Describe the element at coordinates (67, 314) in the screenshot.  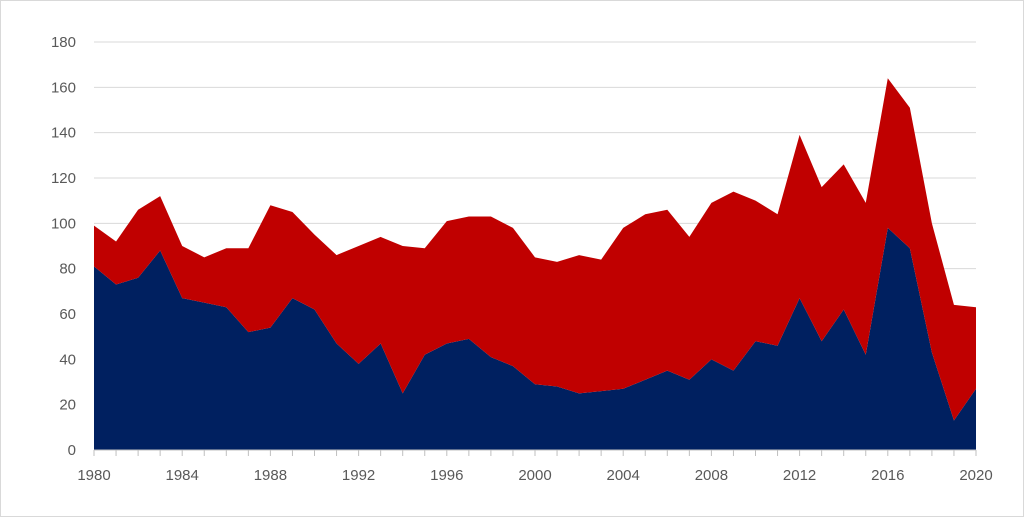
I see `y-tick-label: 60` at that location.